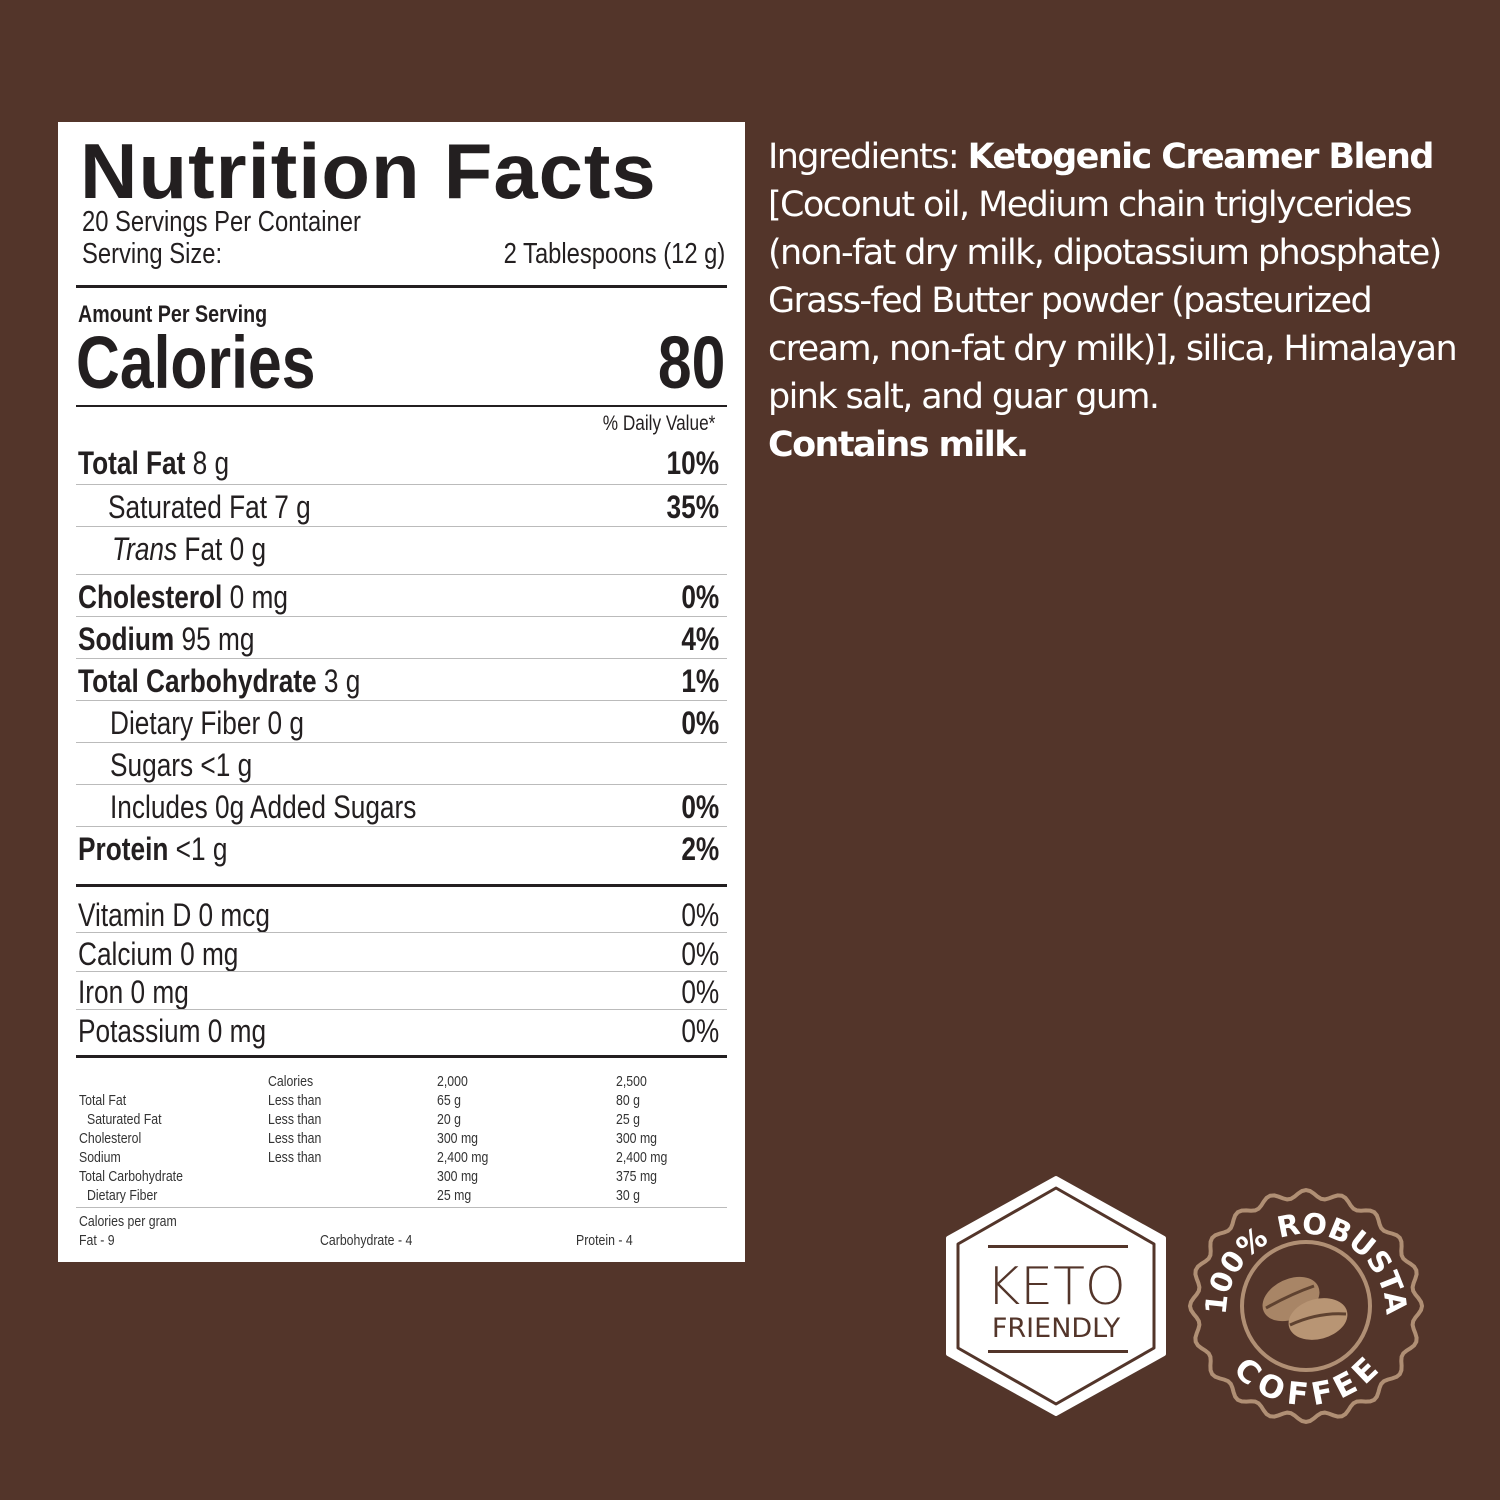 The image size is (1500, 1500). I want to click on nutrient-name: Sodium, so click(126, 639).